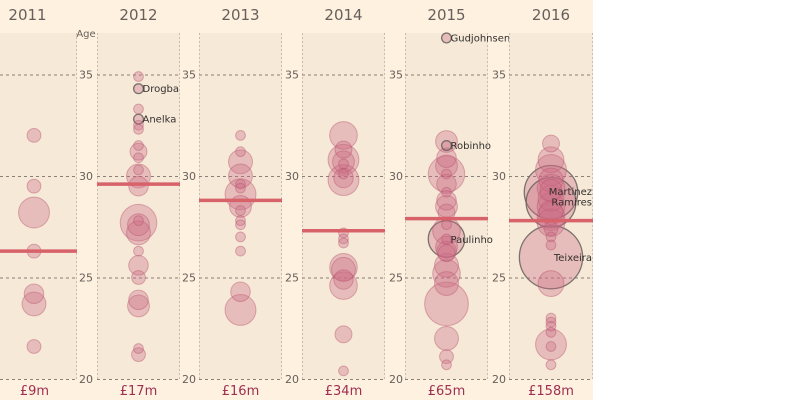  What do you see at coordinates (551, 257) in the screenshot?
I see `player-bubble-teixeira` at bounding box center [551, 257].